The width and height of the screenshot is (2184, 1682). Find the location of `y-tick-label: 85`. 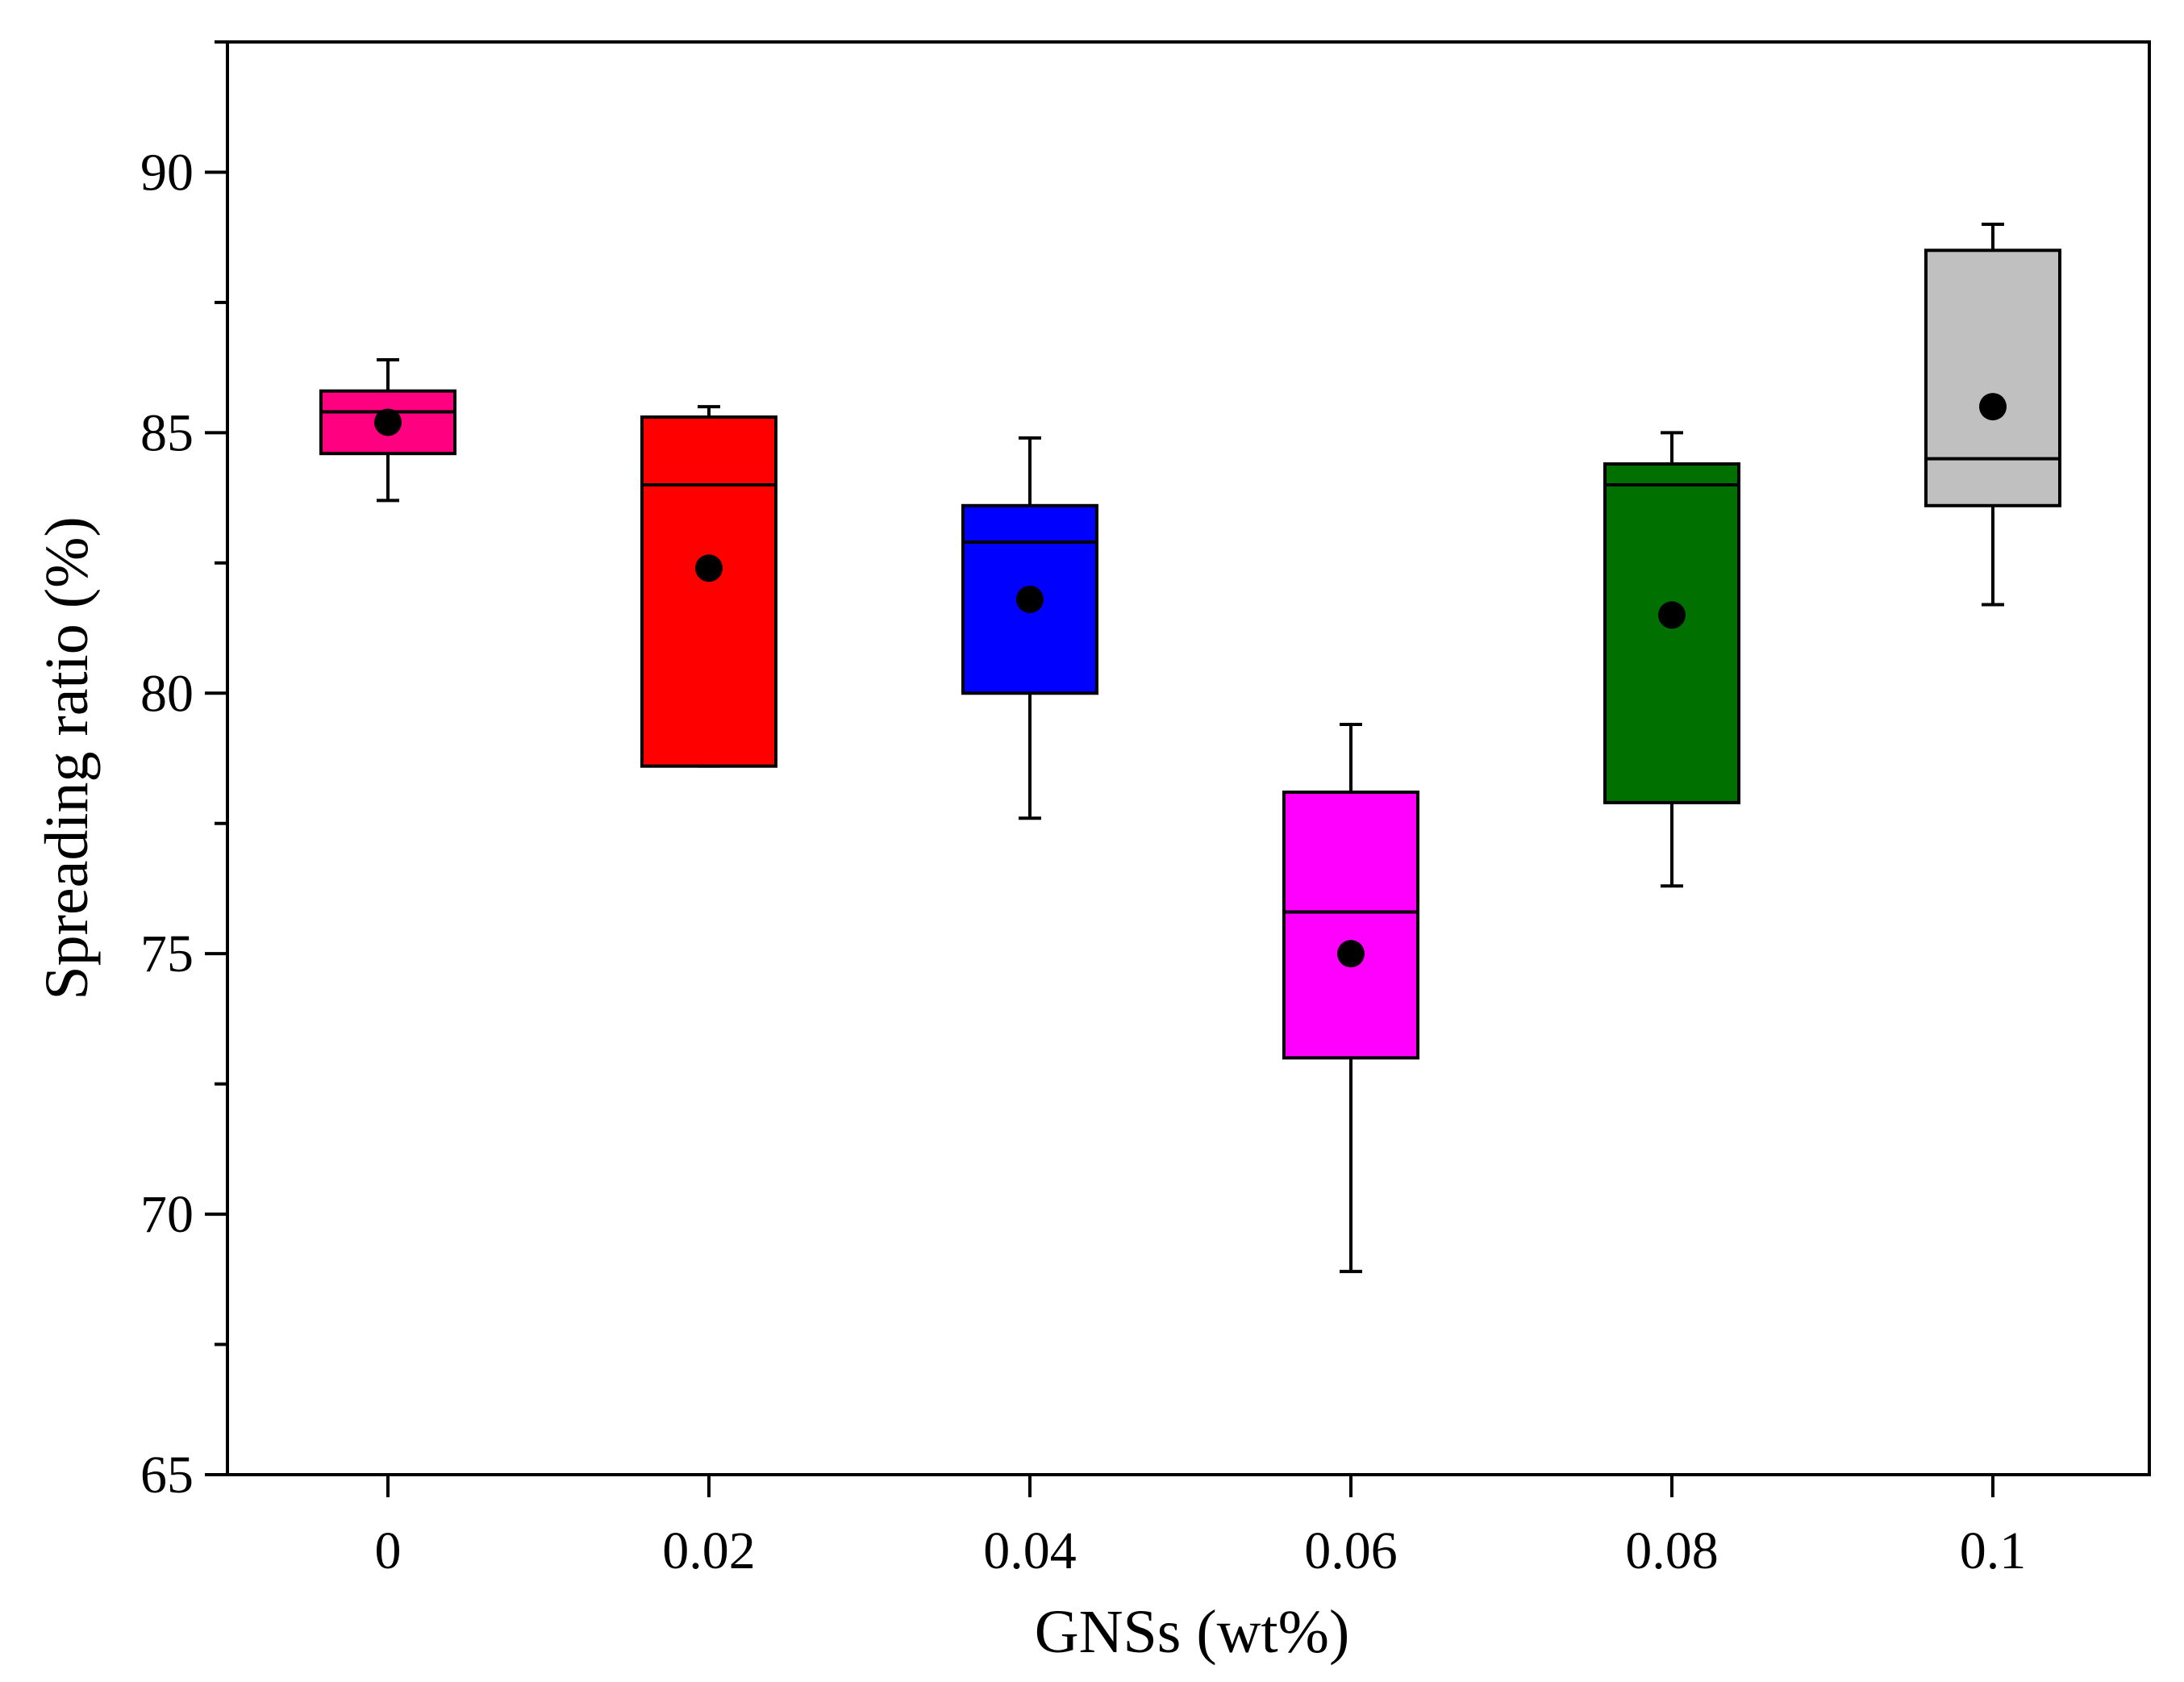

y-tick-label: 85 is located at coordinates (167, 432).